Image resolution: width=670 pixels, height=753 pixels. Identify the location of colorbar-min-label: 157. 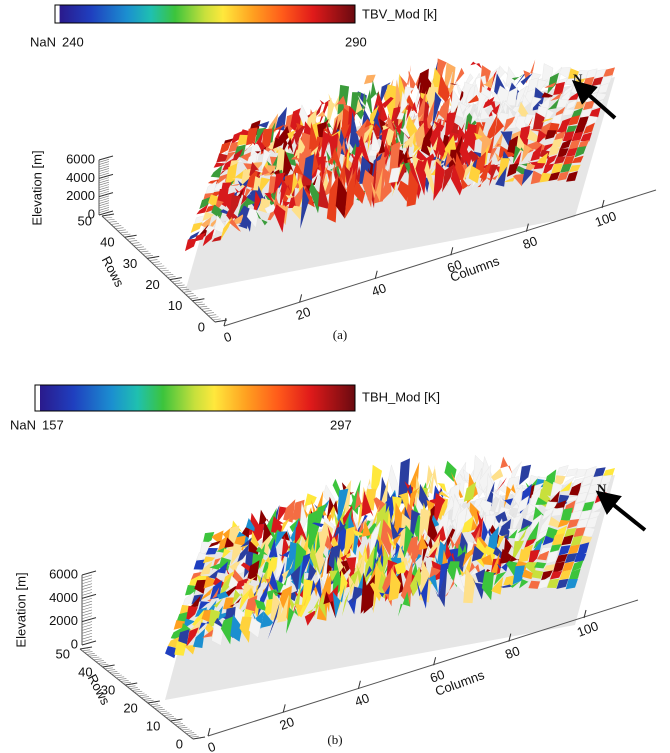
(53, 424).